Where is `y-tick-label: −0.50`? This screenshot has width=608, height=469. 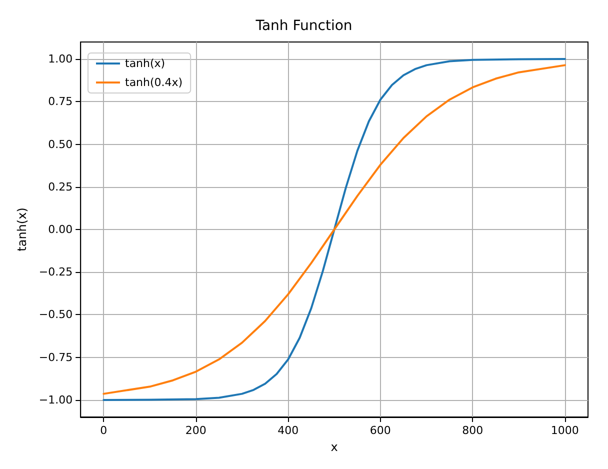
y-tick-label: −0.50 is located at coordinates (55, 315).